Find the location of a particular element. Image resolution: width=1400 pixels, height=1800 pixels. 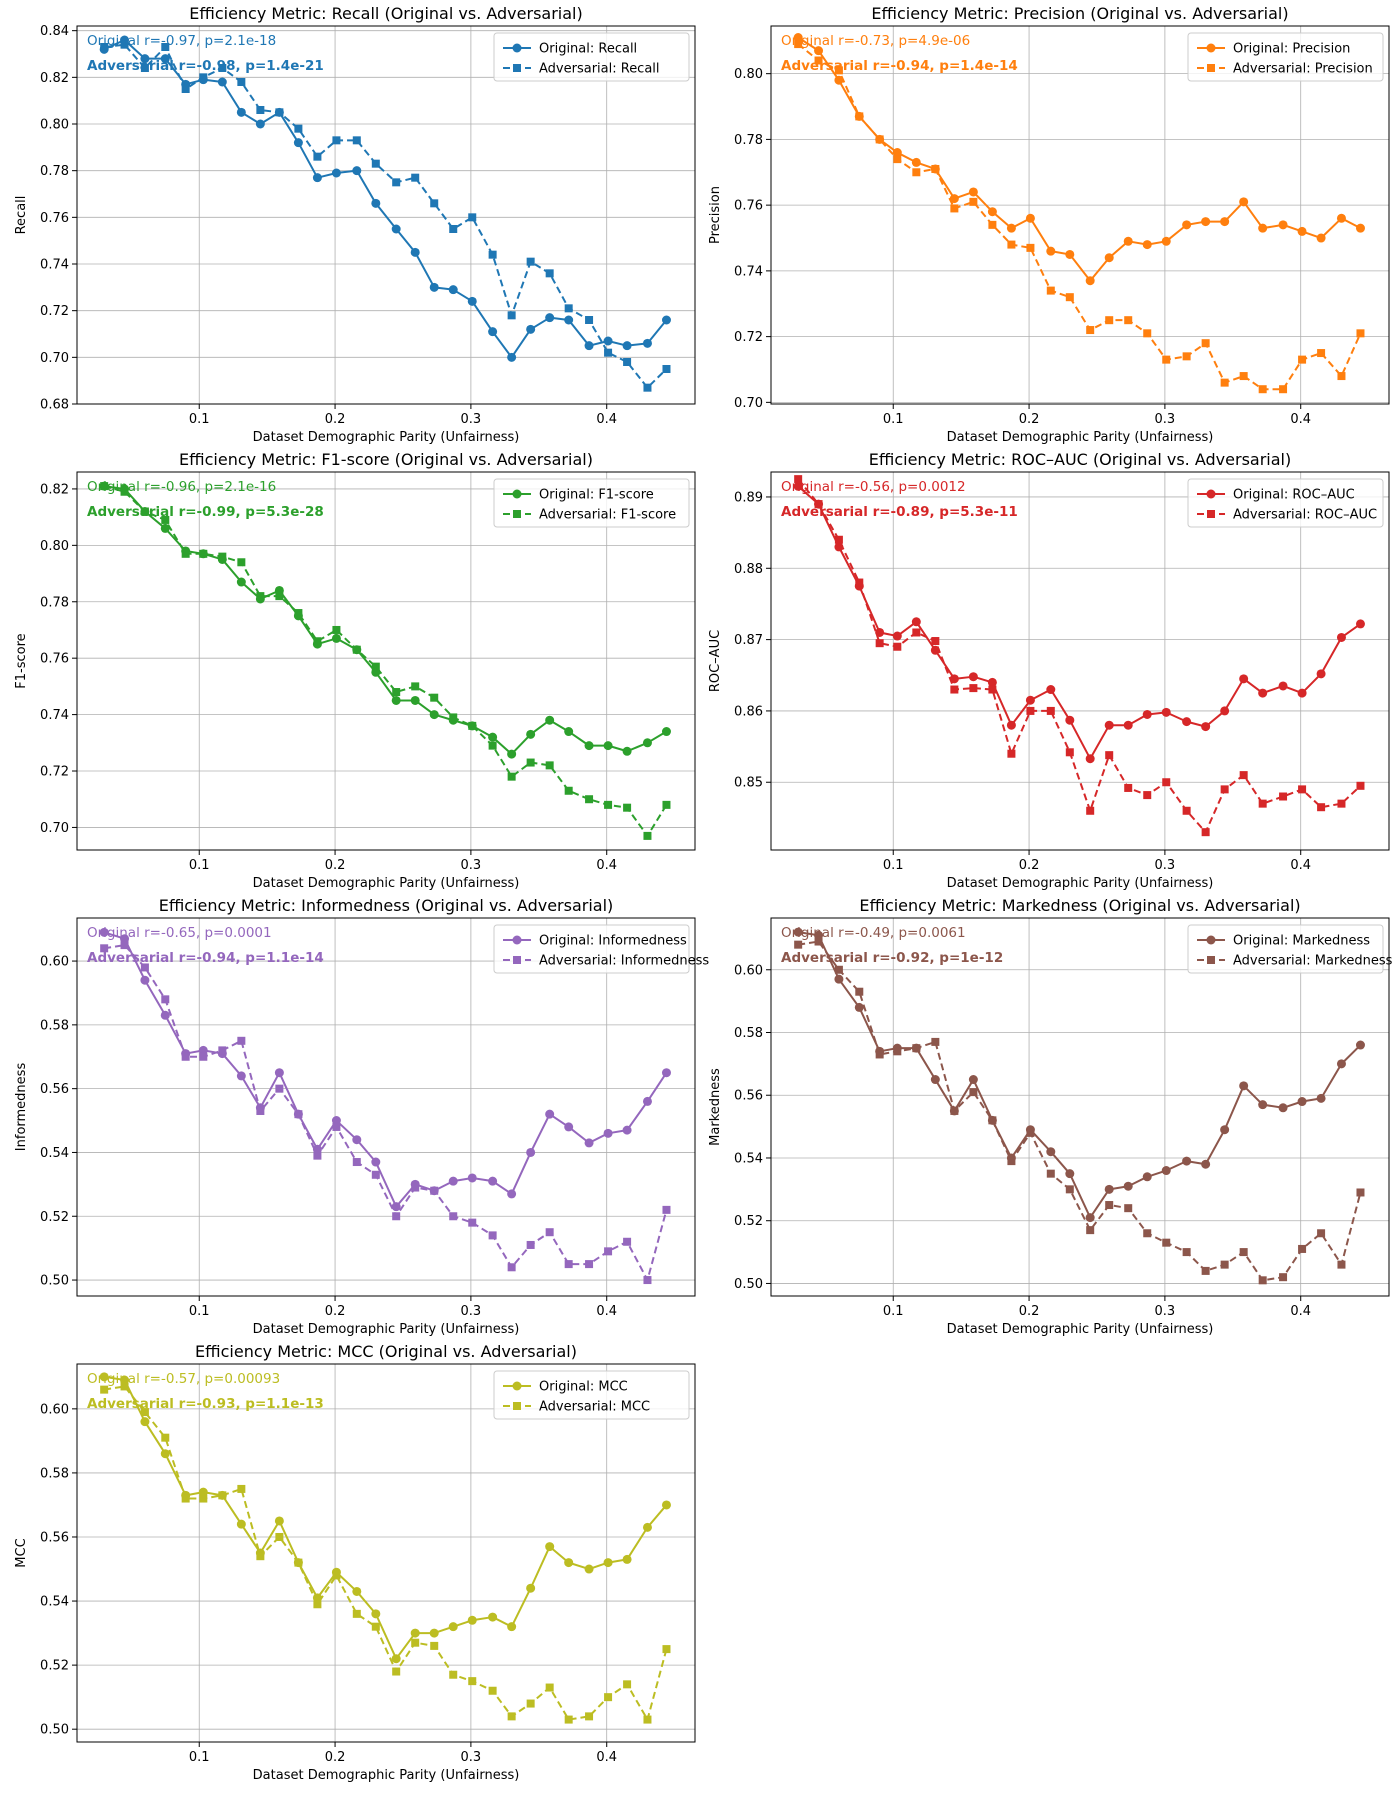

legend-label: Original: F1-score is located at coordinates (596, 495).